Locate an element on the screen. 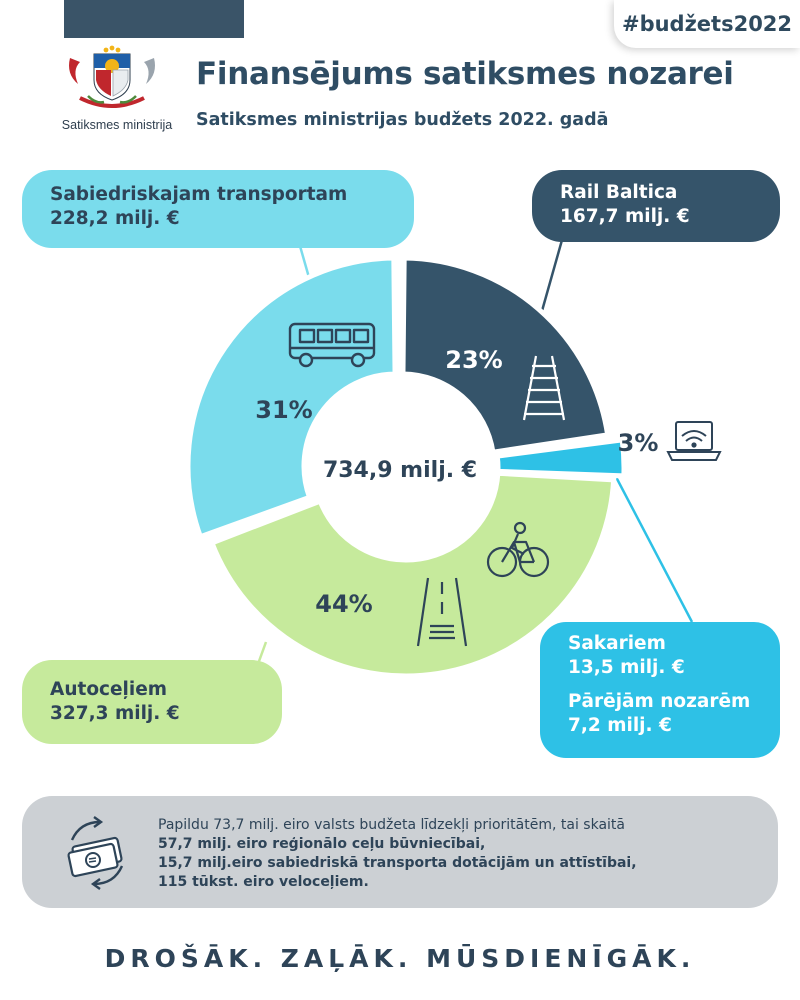  ministry-name: Satiksmes ministrija is located at coordinates (117, 125).